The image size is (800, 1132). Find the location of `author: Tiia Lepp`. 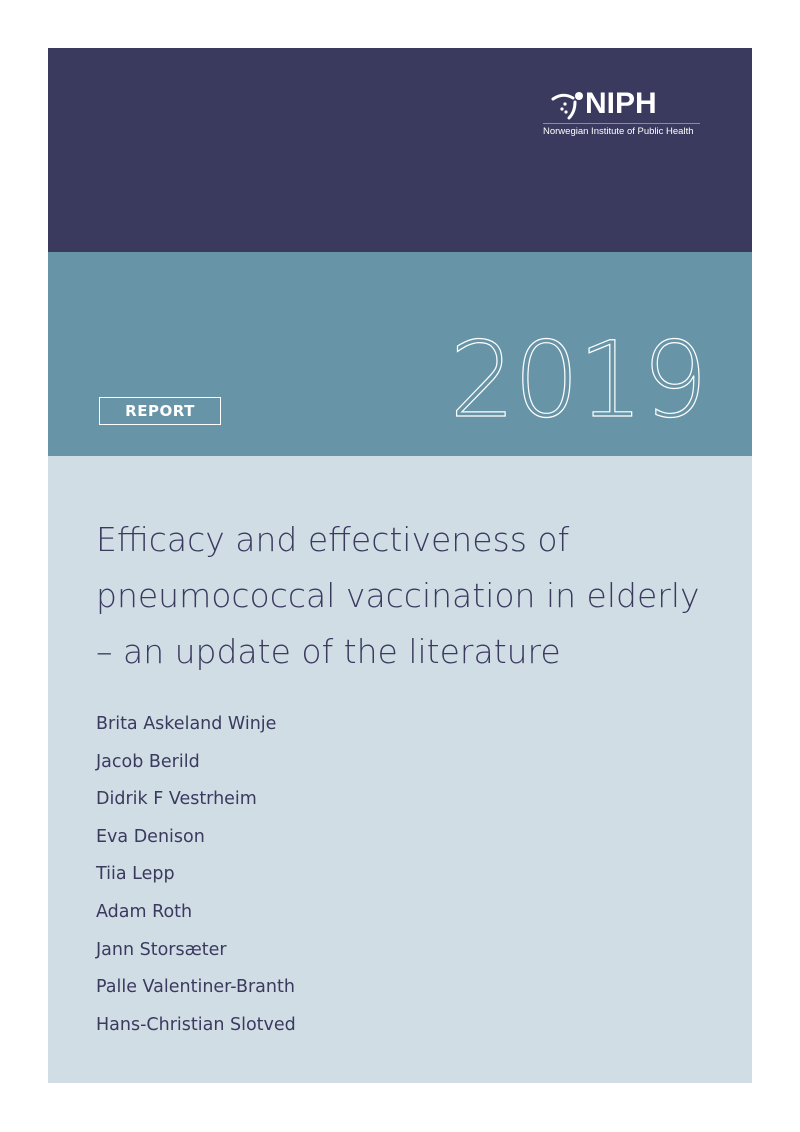

author: Tiia Lepp is located at coordinates (135, 874).